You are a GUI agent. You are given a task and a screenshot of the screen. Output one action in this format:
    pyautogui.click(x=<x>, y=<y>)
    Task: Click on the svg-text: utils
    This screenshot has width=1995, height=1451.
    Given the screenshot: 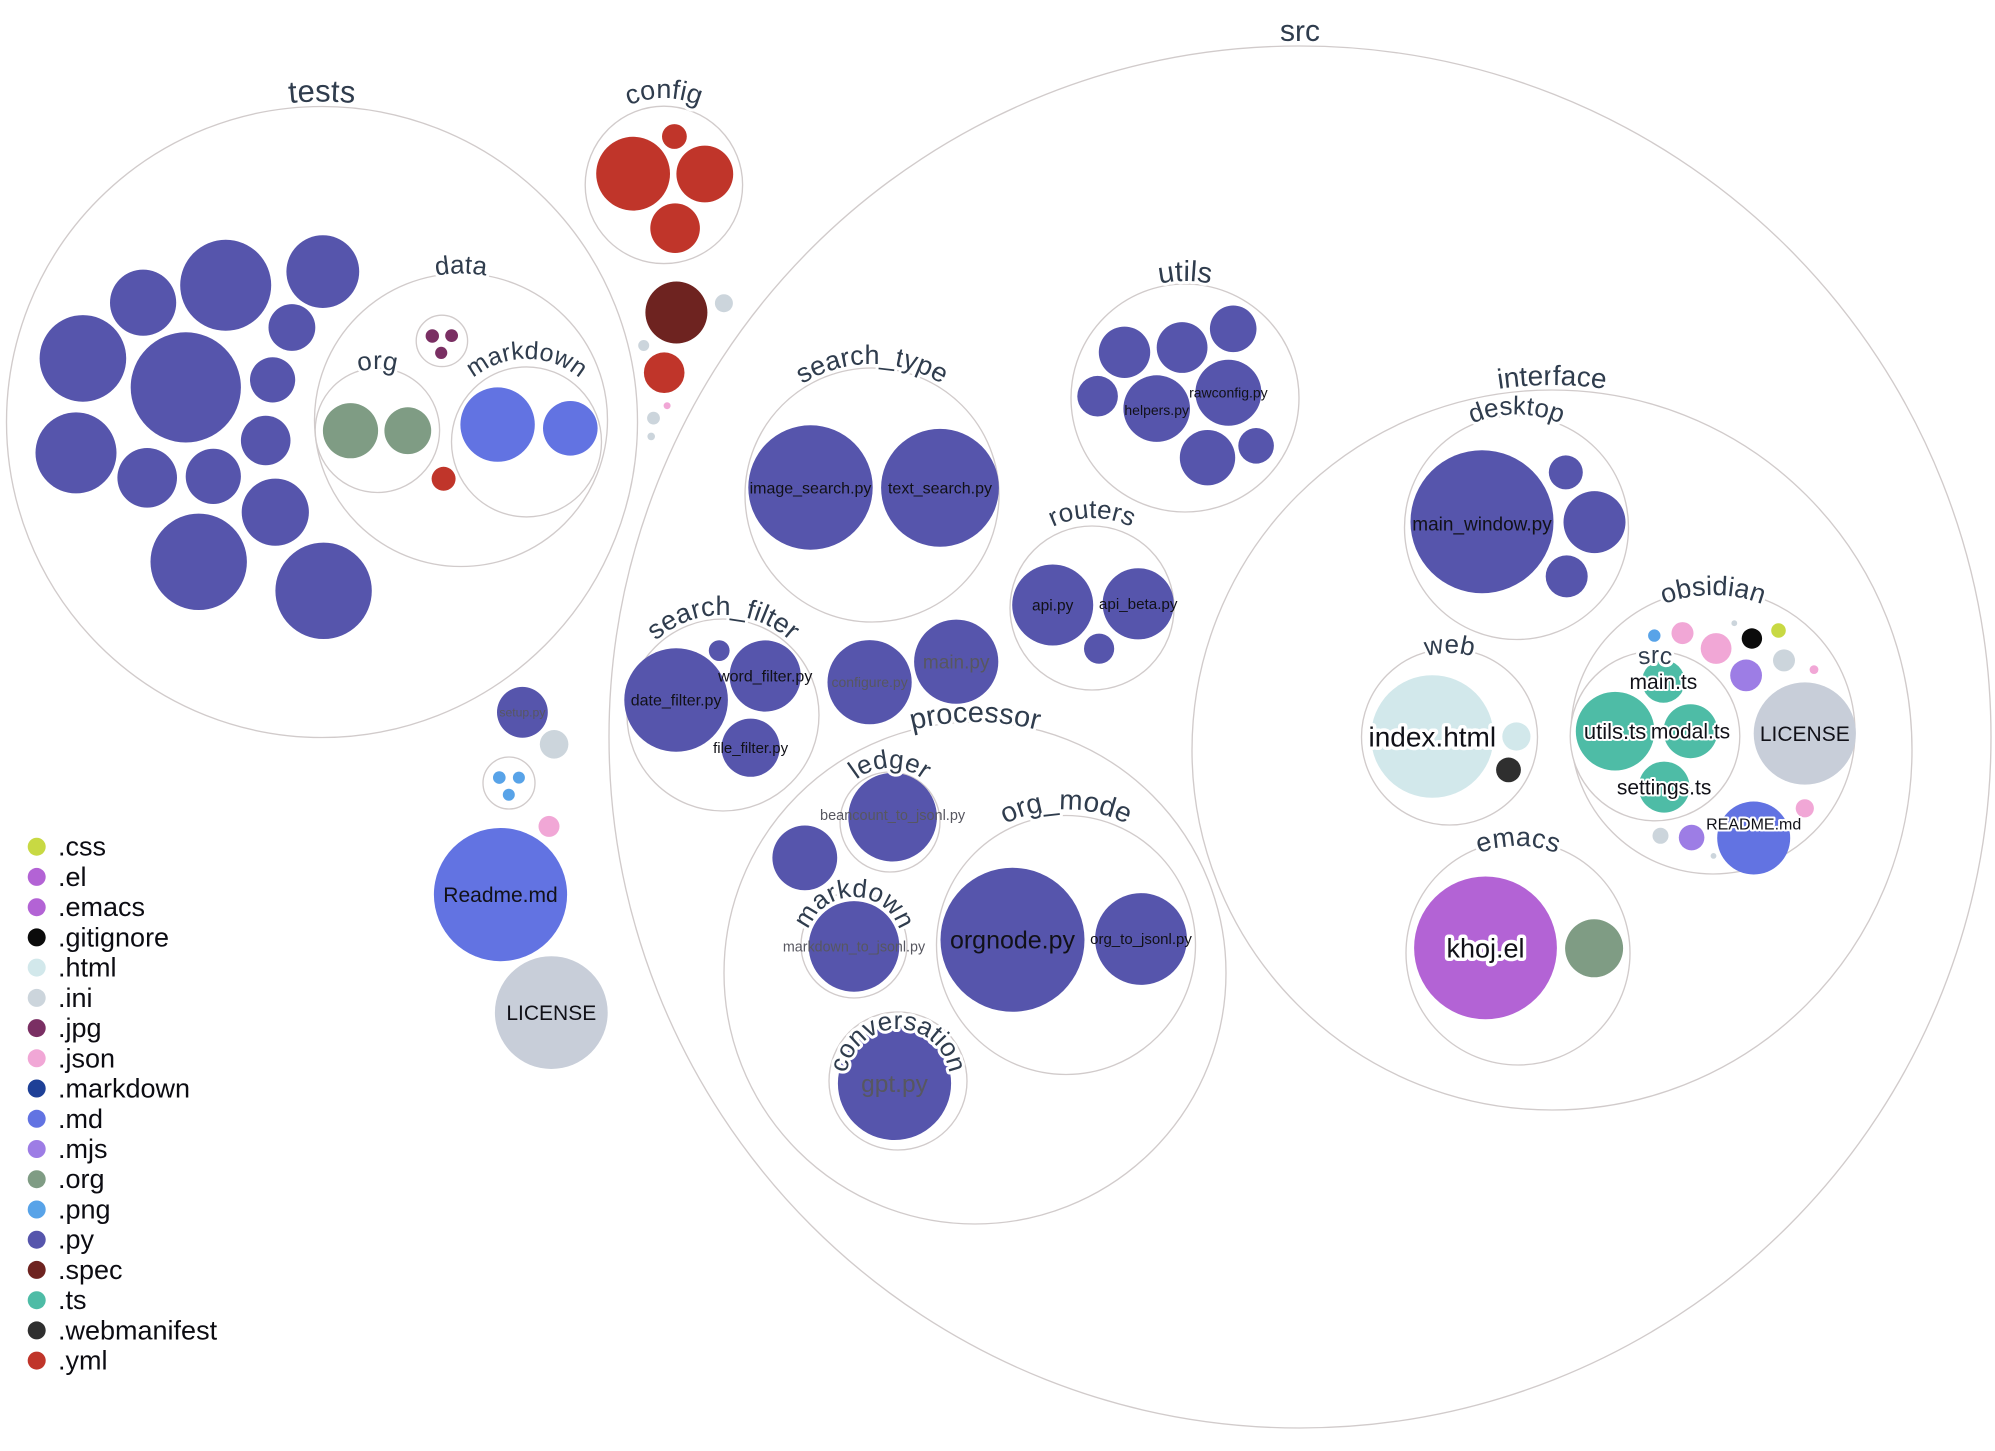 What is the action you would take?
    pyautogui.click(x=1185, y=273)
    